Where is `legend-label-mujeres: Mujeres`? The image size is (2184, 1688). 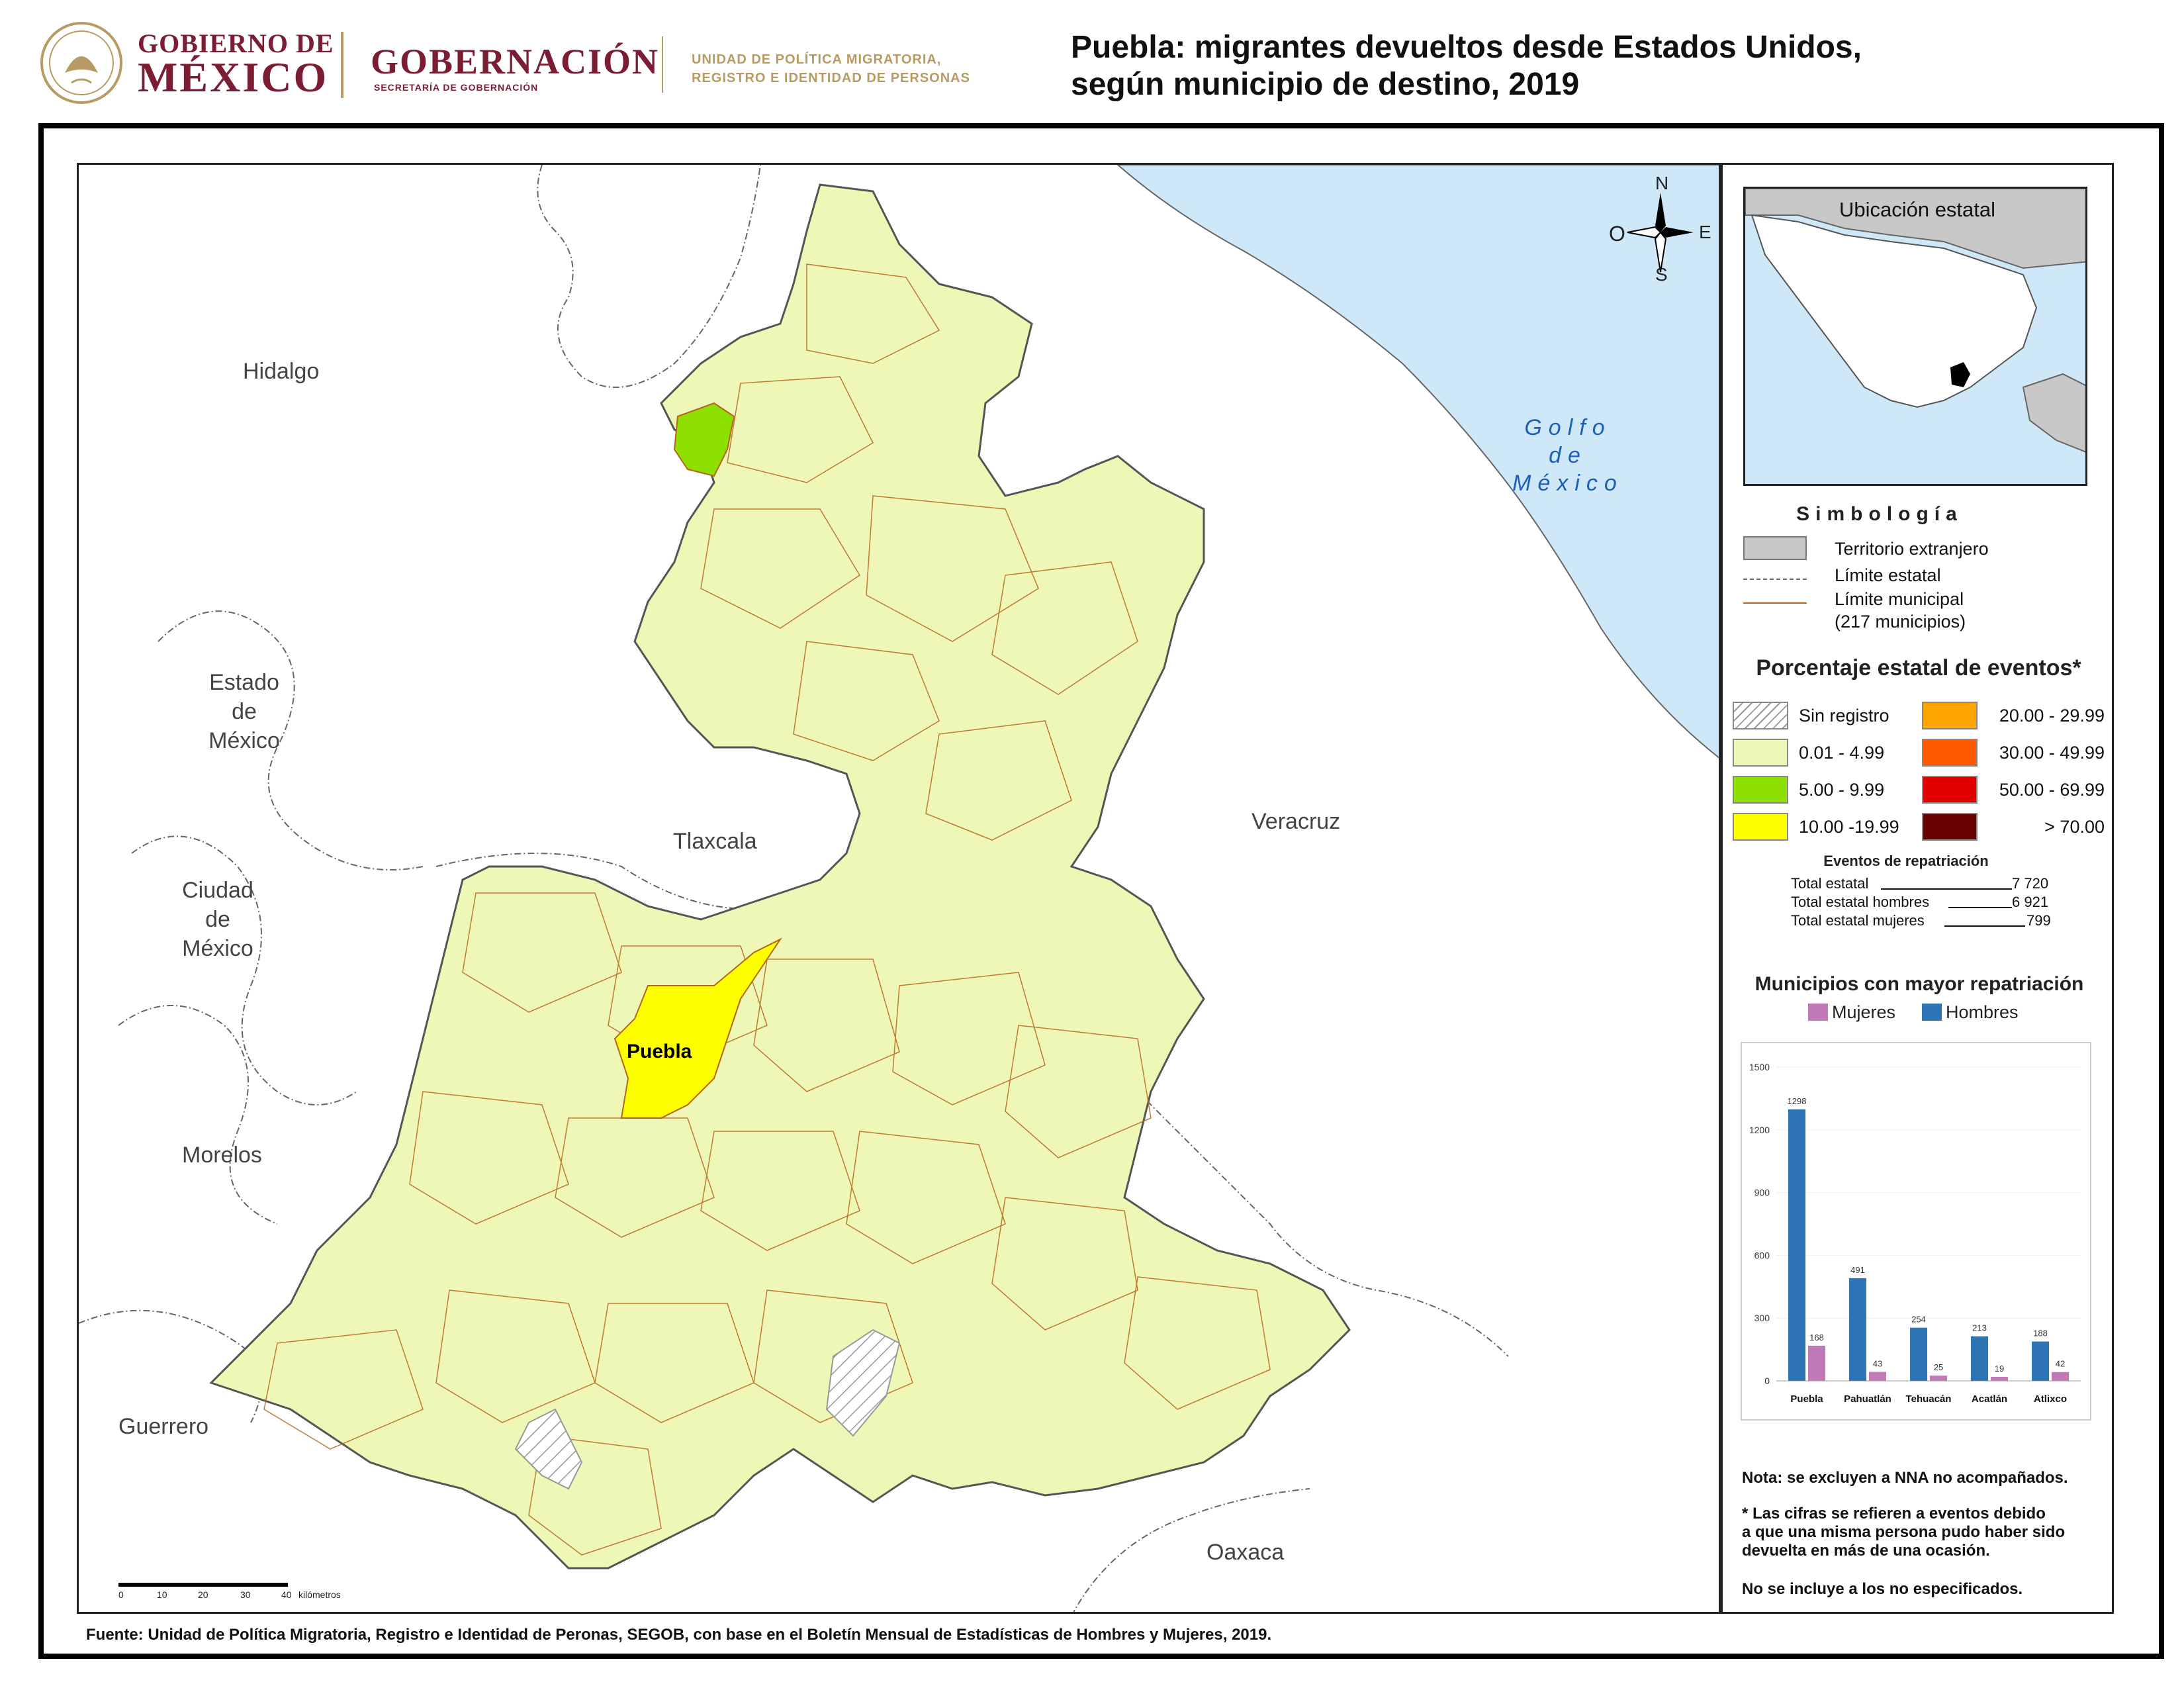
legend-label-mujeres: Mujeres is located at coordinates (1864, 1012).